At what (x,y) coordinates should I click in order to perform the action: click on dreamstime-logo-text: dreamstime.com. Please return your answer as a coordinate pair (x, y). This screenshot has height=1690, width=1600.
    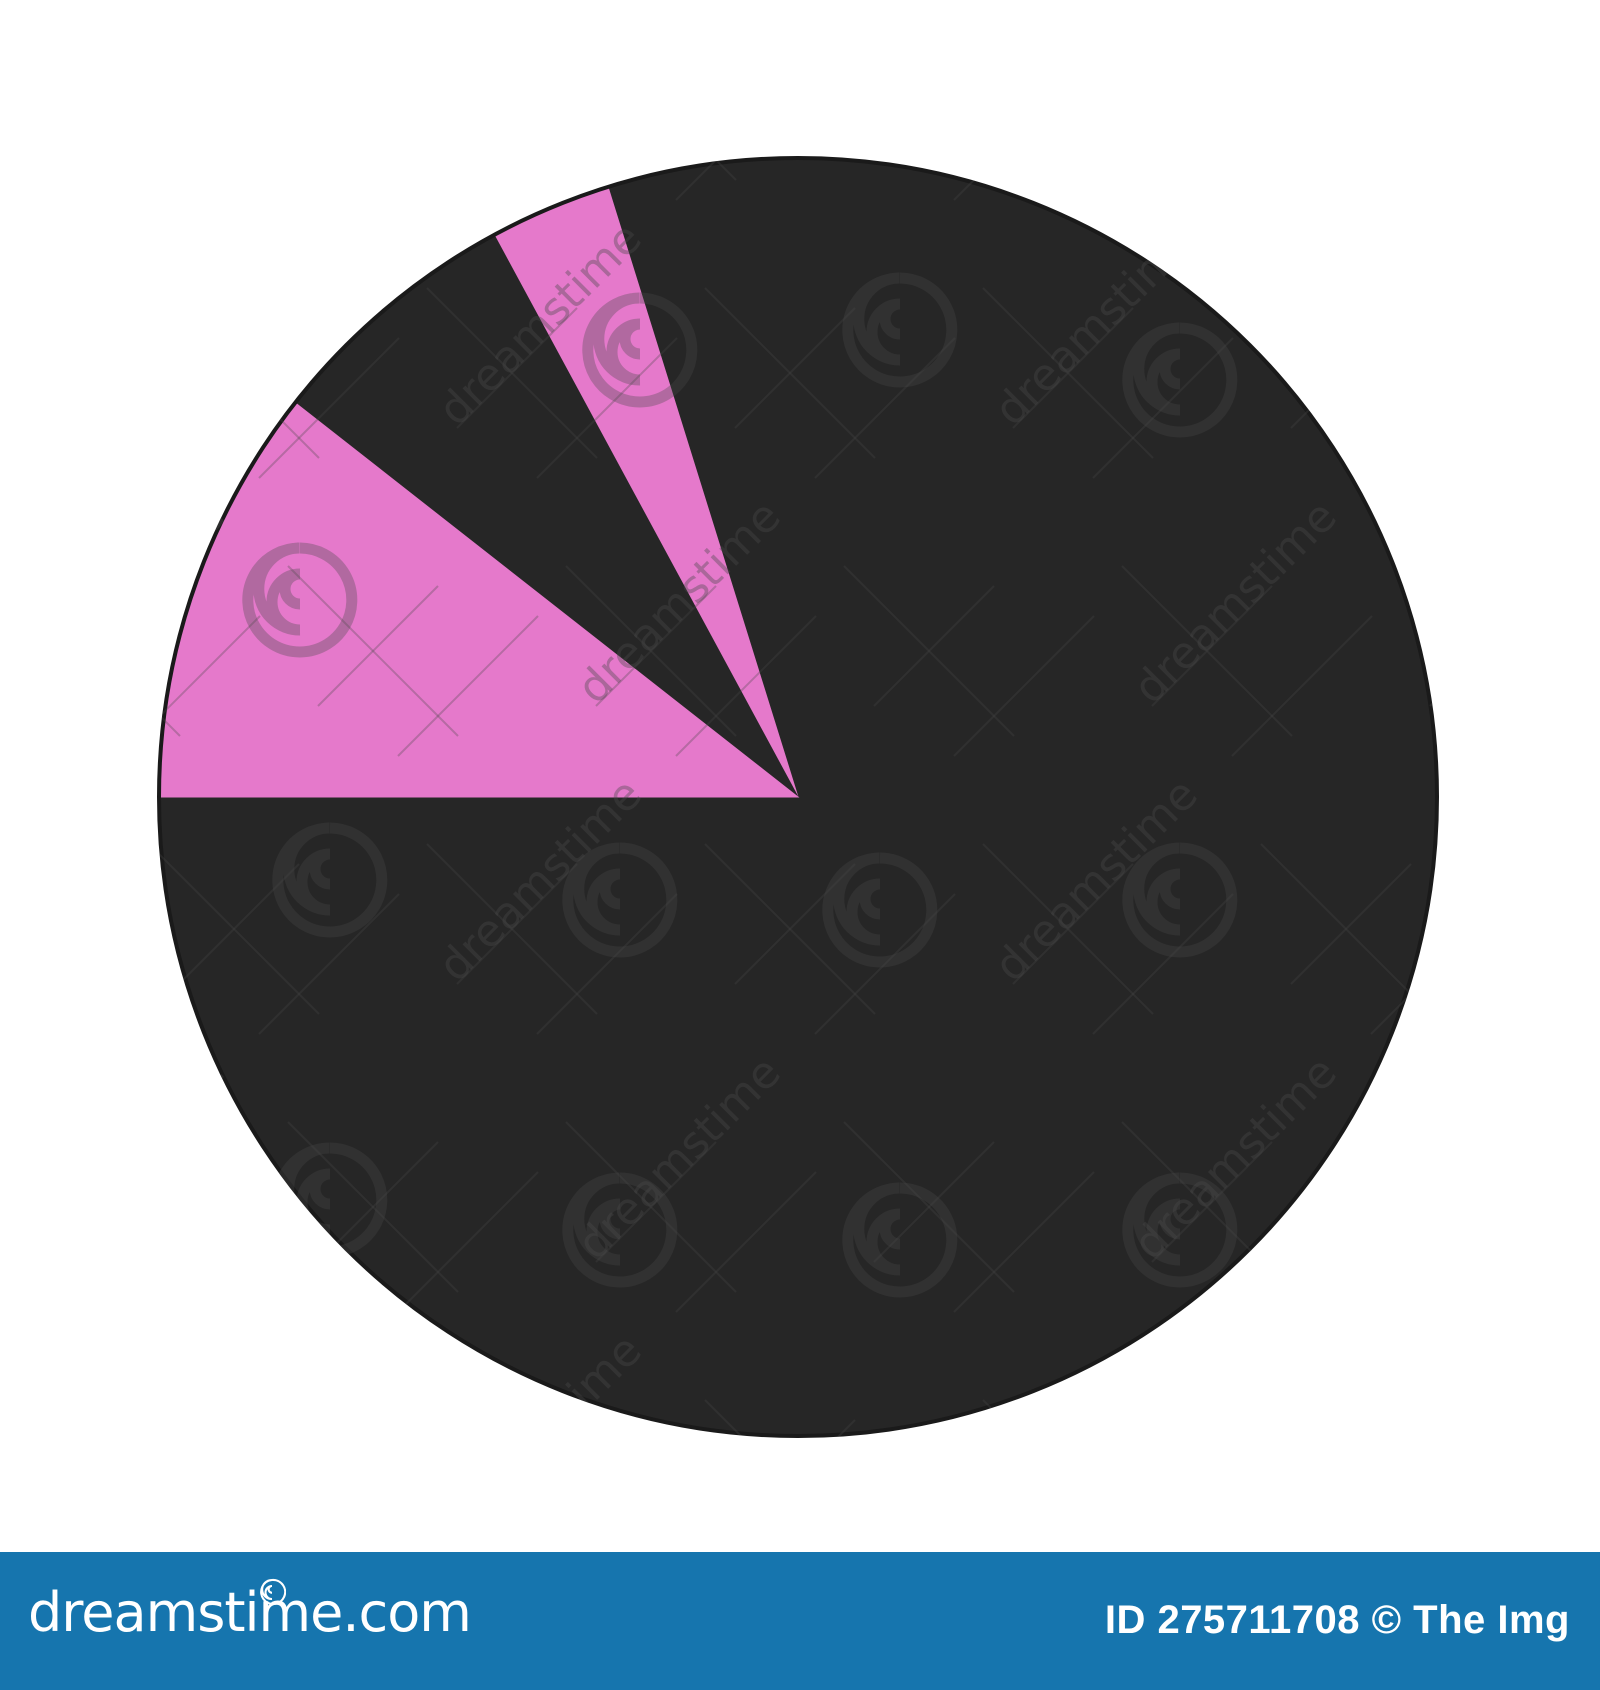
    Looking at the image, I should click on (250, 1612).